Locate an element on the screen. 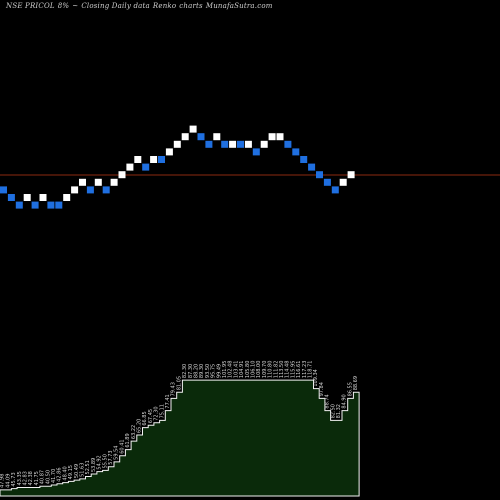 The height and width of the screenshot is (500, 500). volume-value-label: 103.41 is located at coordinates (236, 370).